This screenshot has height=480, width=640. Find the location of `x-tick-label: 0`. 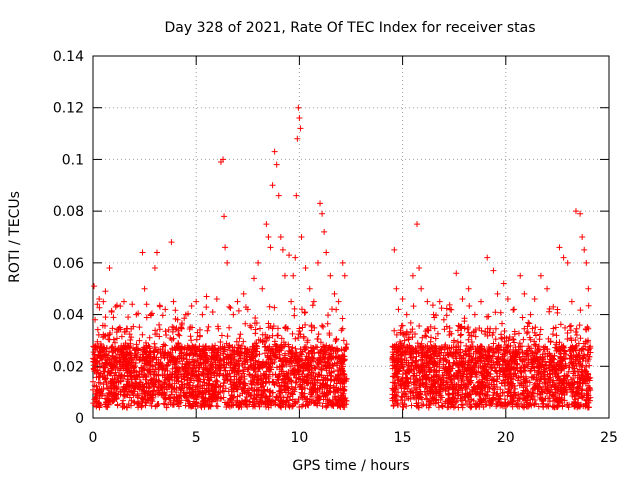

x-tick-label: 0 is located at coordinates (93, 438).